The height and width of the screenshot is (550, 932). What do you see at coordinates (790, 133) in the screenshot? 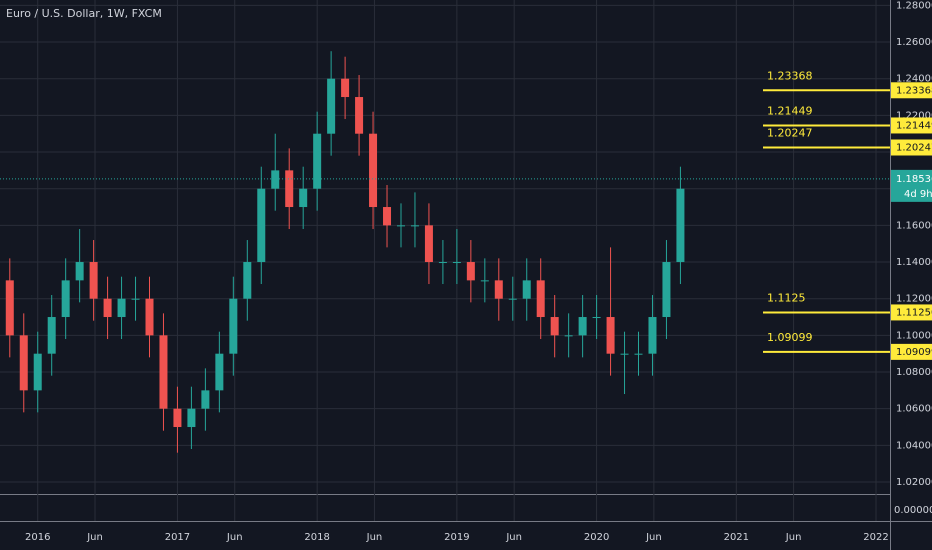
I see `level-label: 1.20247` at bounding box center [790, 133].